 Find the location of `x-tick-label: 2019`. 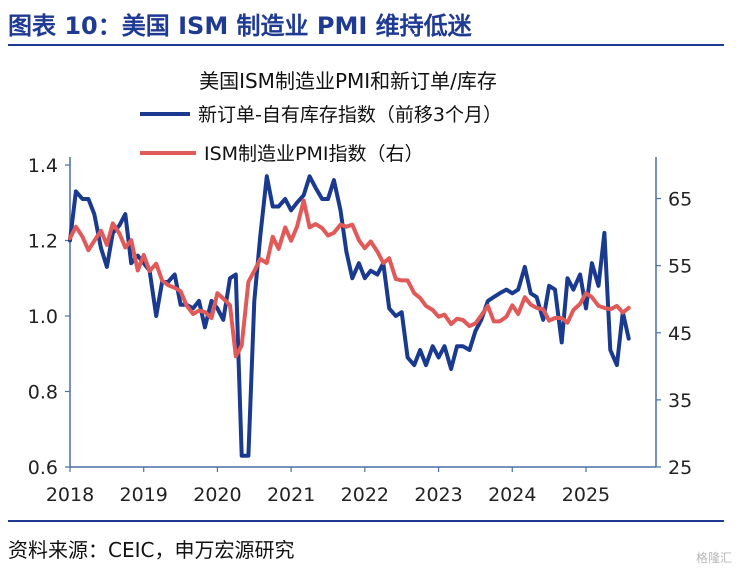

x-tick-label: 2019 is located at coordinates (144, 495).